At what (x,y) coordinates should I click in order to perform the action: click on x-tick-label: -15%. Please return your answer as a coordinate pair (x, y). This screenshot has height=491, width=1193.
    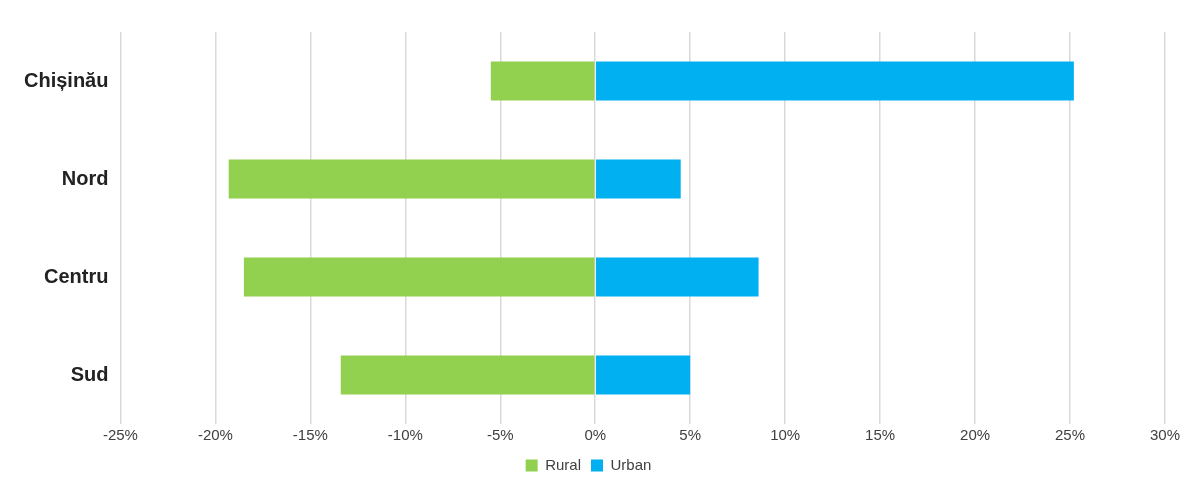
    Looking at the image, I should click on (310, 435).